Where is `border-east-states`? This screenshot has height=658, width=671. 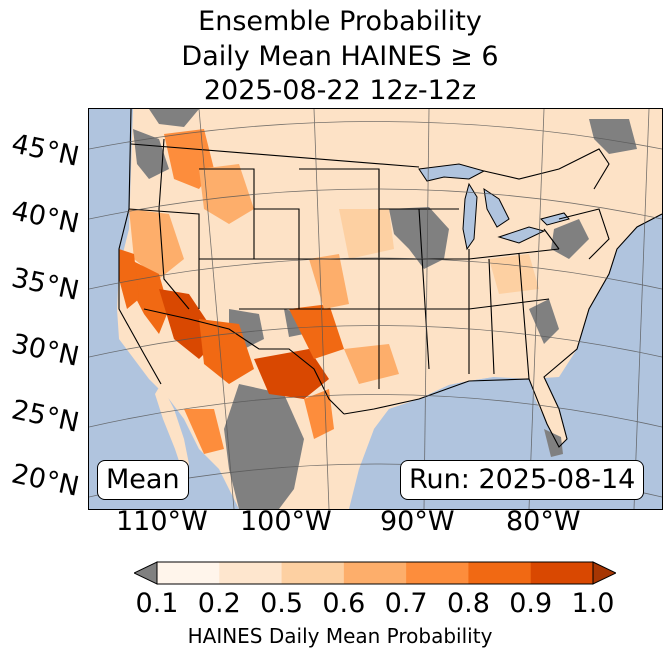
border-east-states is located at coordinates (539, 294).